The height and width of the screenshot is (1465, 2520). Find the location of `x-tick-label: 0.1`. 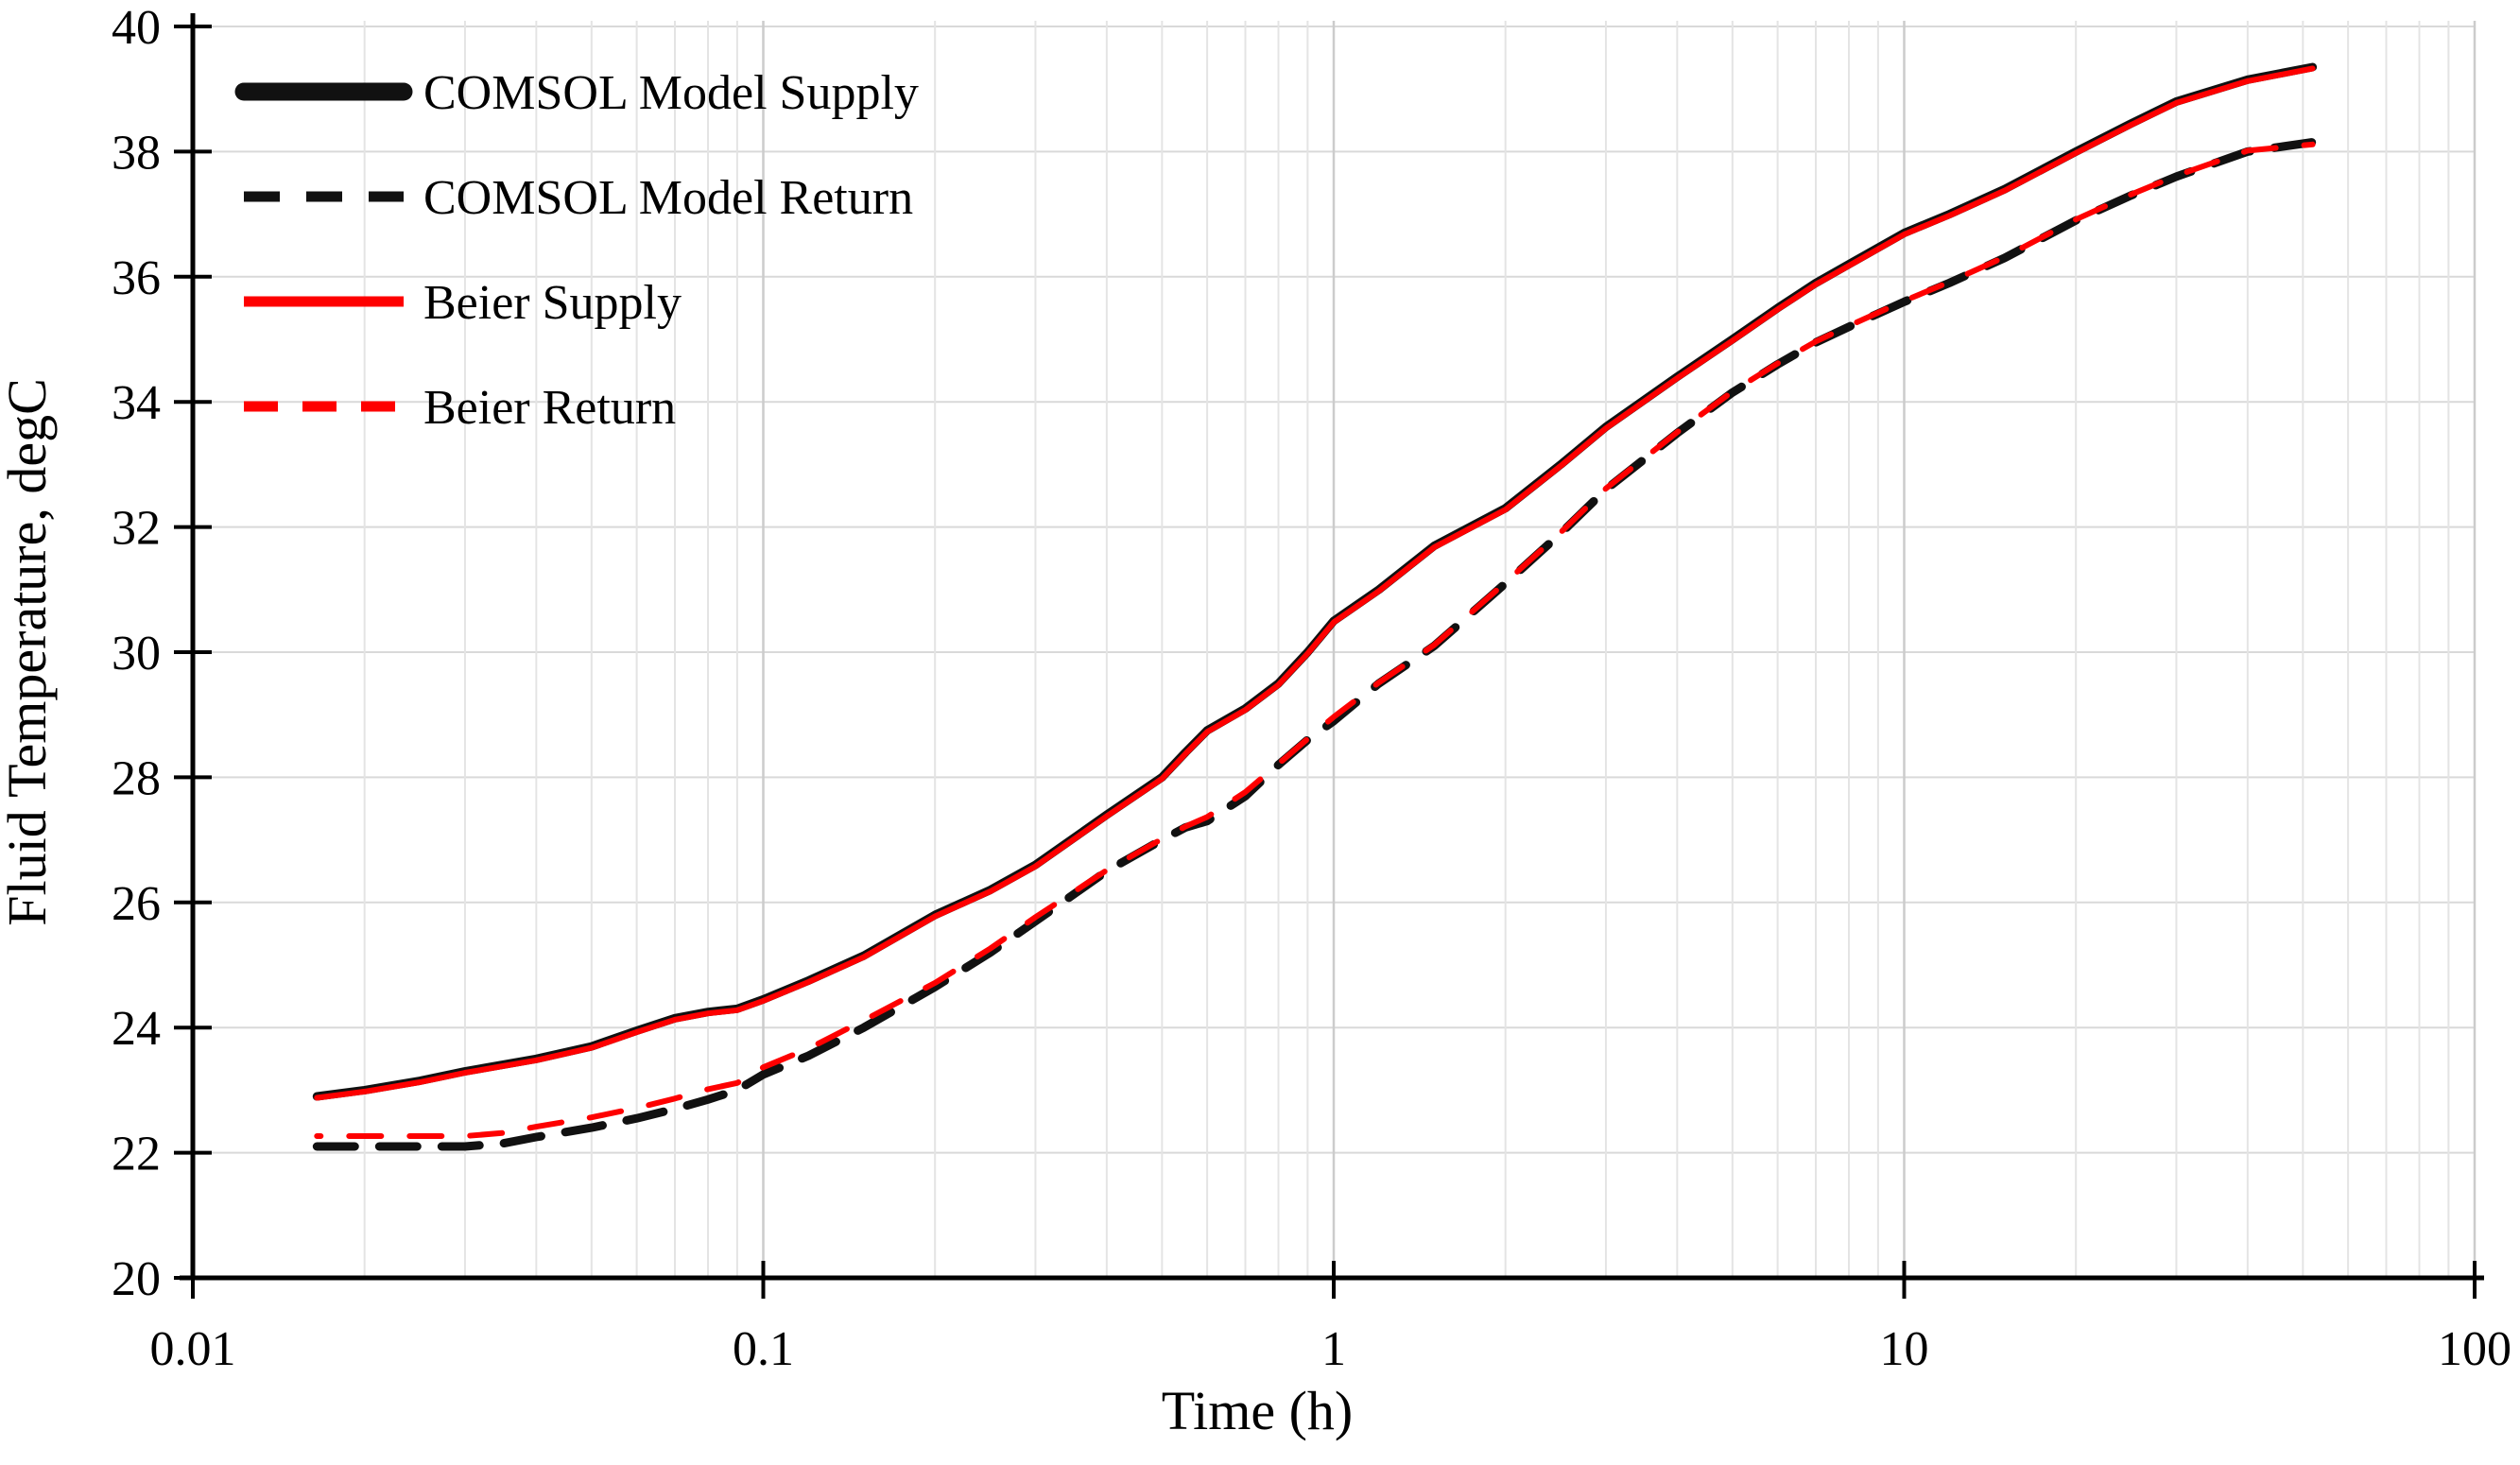

x-tick-label: 0.1 is located at coordinates (763, 1349).